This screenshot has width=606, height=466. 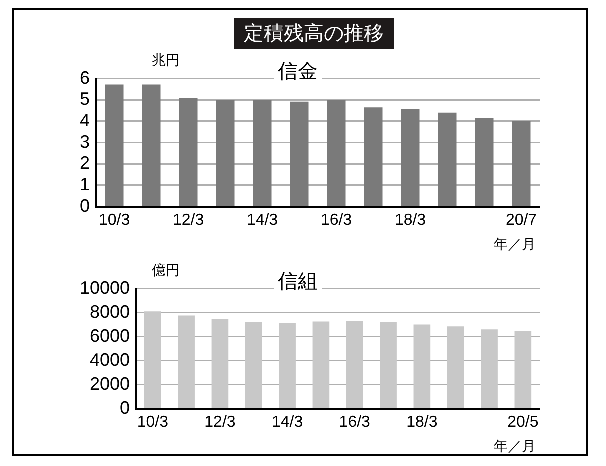 What do you see at coordinates (298, 71) in the screenshot?
I see `chart-subtitle: 信金` at bounding box center [298, 71].